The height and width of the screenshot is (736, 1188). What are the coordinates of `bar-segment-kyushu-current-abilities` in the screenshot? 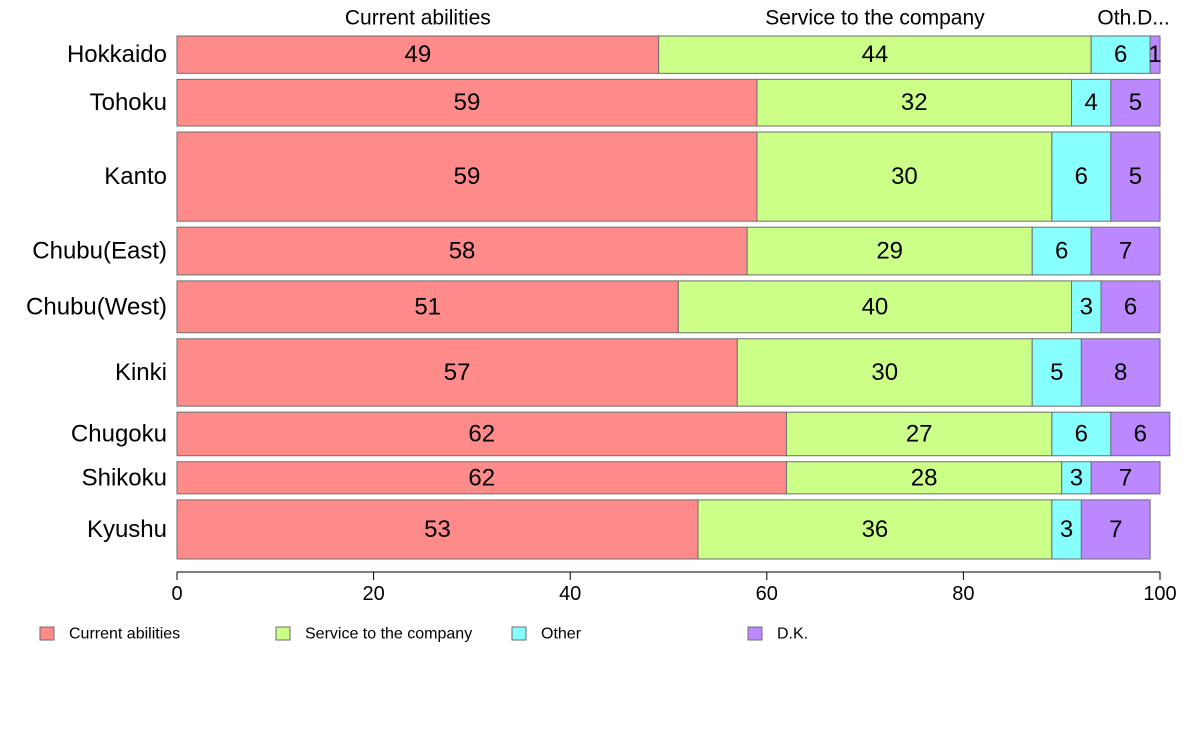 It's located at (437, 529).